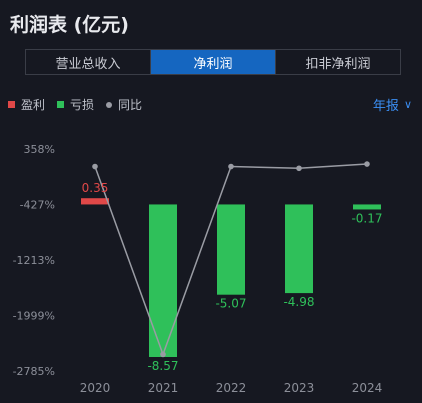 The image size is (422, 403). What do you see at coordinates (407, 104) in the screenshot?
I see `chevron-down-icon: ∨` at bounding box center [407, 104].